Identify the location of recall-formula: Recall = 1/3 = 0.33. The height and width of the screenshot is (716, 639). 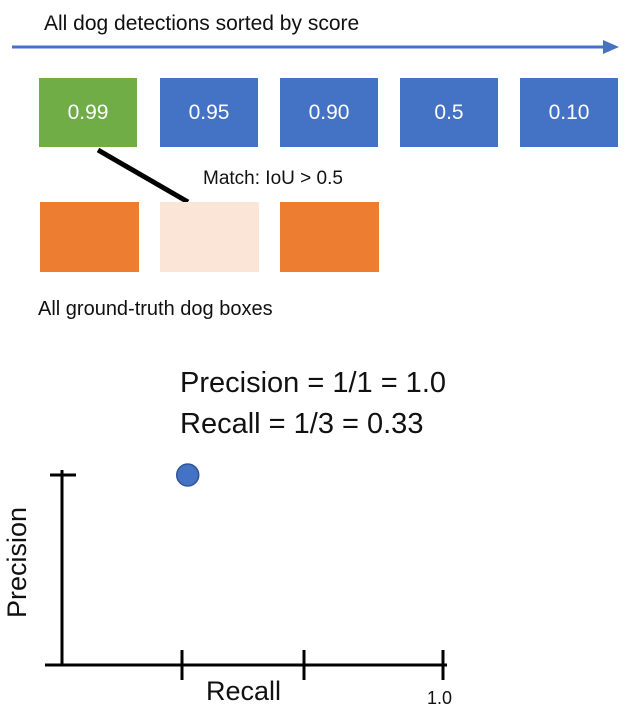
(302, 424).